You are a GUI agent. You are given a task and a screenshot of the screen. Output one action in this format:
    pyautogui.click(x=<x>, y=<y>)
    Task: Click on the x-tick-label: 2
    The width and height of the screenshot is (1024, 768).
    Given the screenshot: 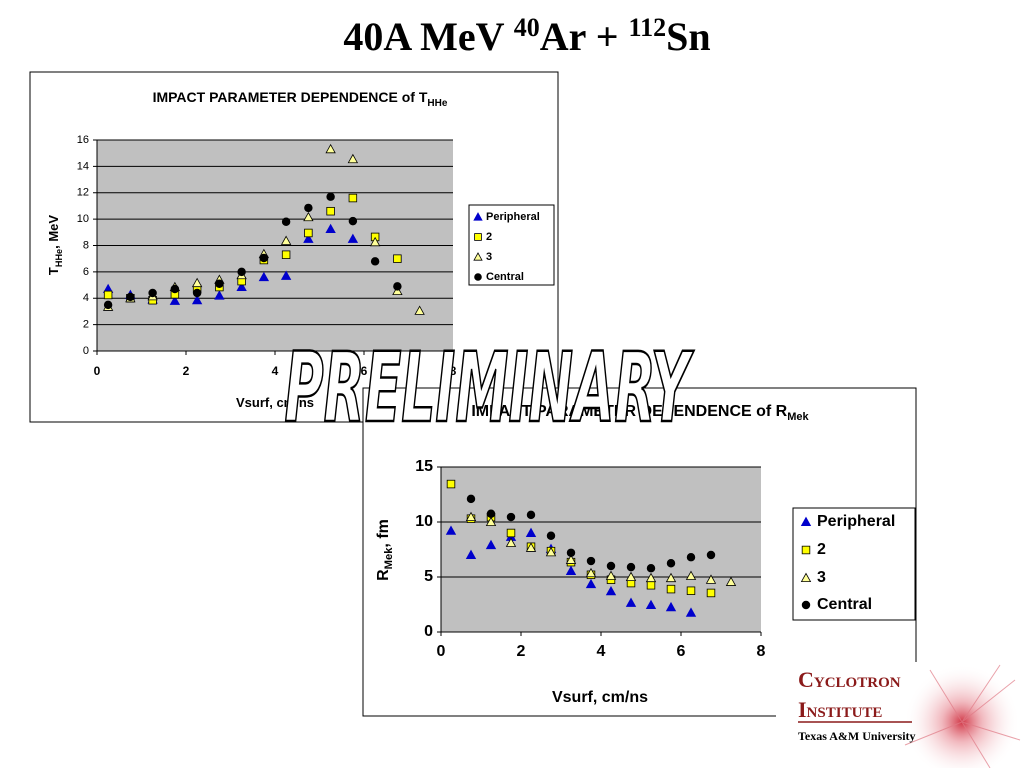 What is the action you would take?
    pyautogui.click(x=521, y=651)
    